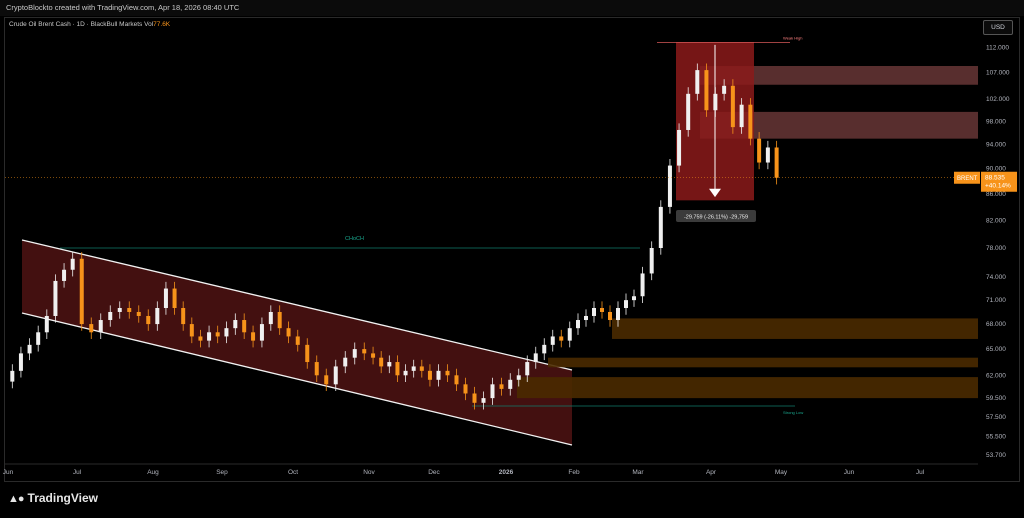  What do you see at coordinates (354, 239) in the screenshot?
I see `choch-label: CHoCH` at bounding box center [354, 239].